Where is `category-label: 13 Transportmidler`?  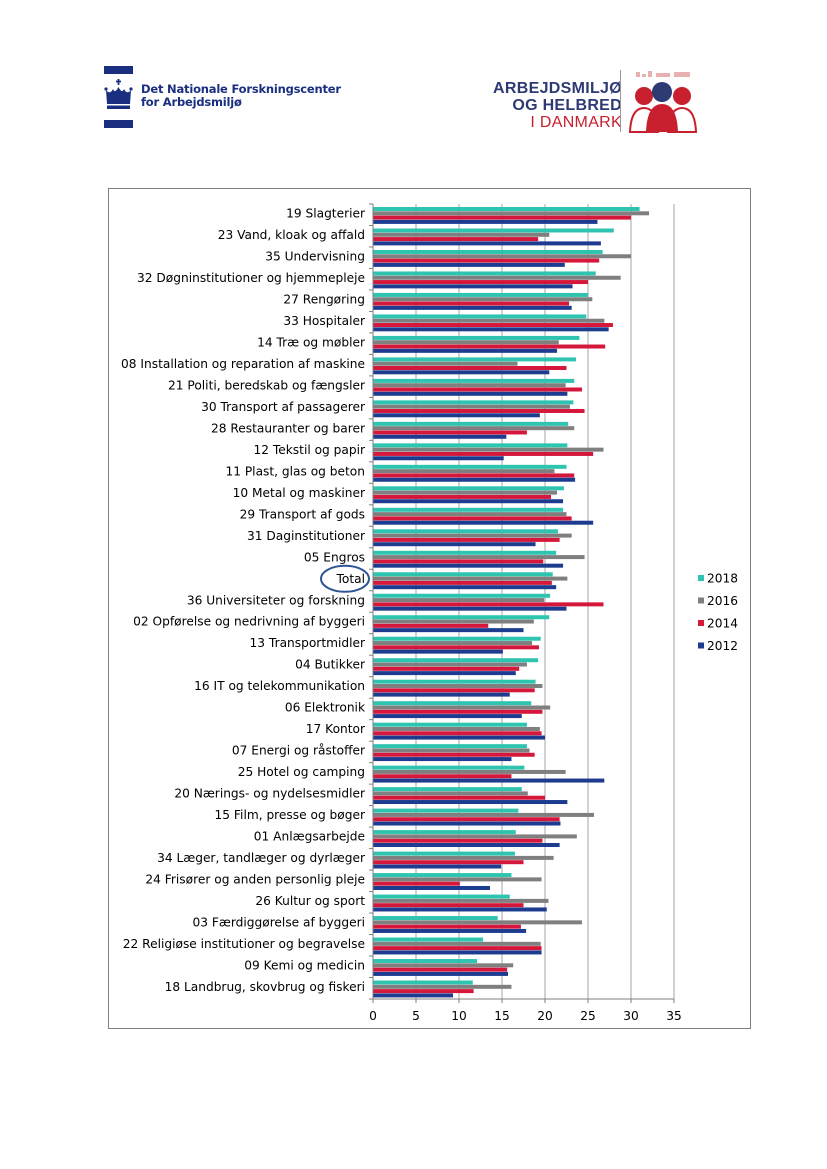 category-label: 13 Transportmidler is located at coordinates (308, 643).